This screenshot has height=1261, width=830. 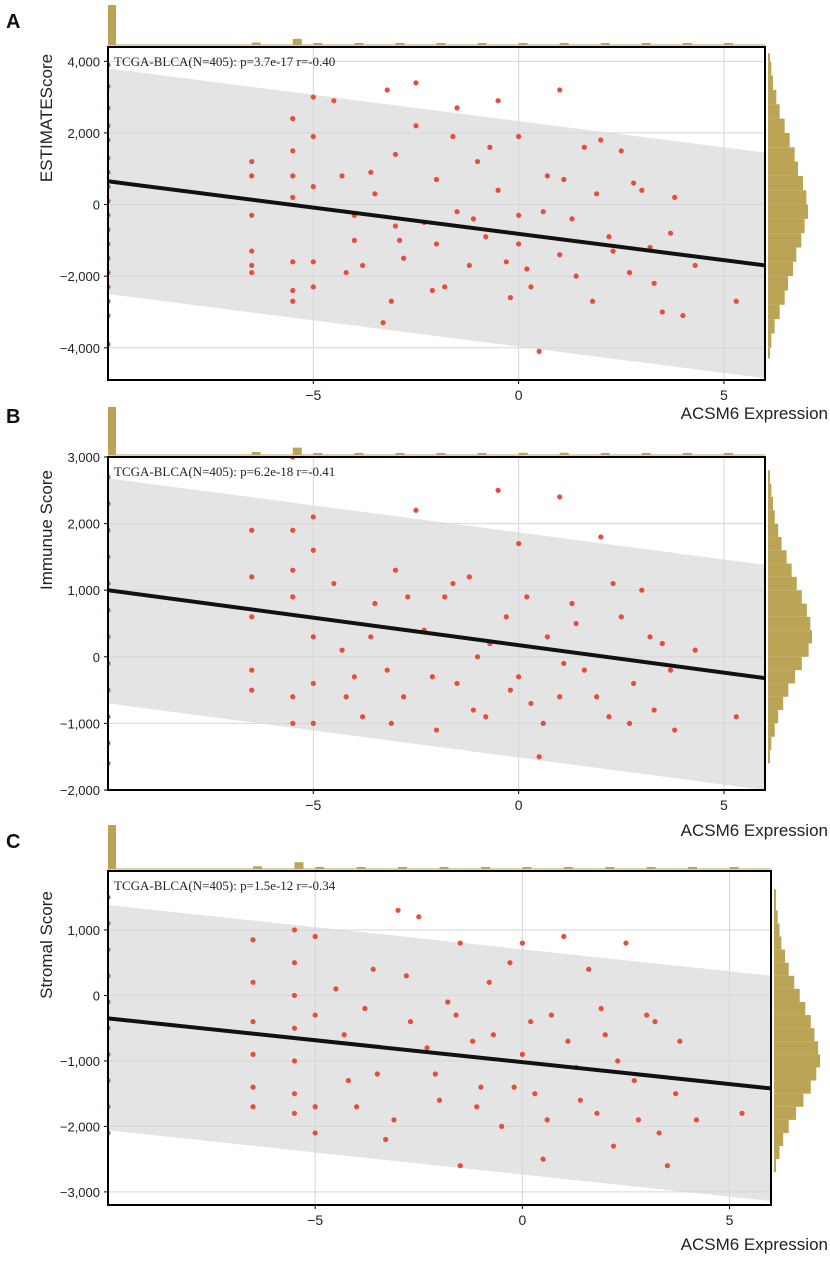 What do you see at coordinates (730, 1220) in the screenshot?
I see `x-tick-label: 5` at bounding box center [730, 1220].